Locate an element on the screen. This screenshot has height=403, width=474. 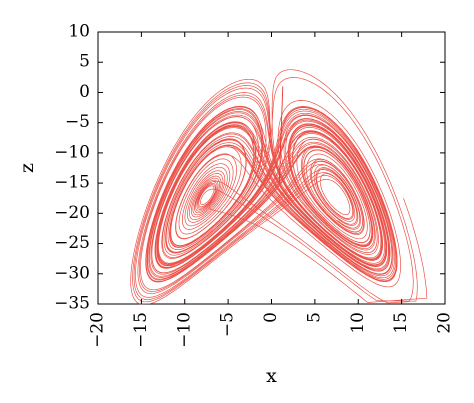
y-tick-label: 5 is located at coordinates (84, 62).